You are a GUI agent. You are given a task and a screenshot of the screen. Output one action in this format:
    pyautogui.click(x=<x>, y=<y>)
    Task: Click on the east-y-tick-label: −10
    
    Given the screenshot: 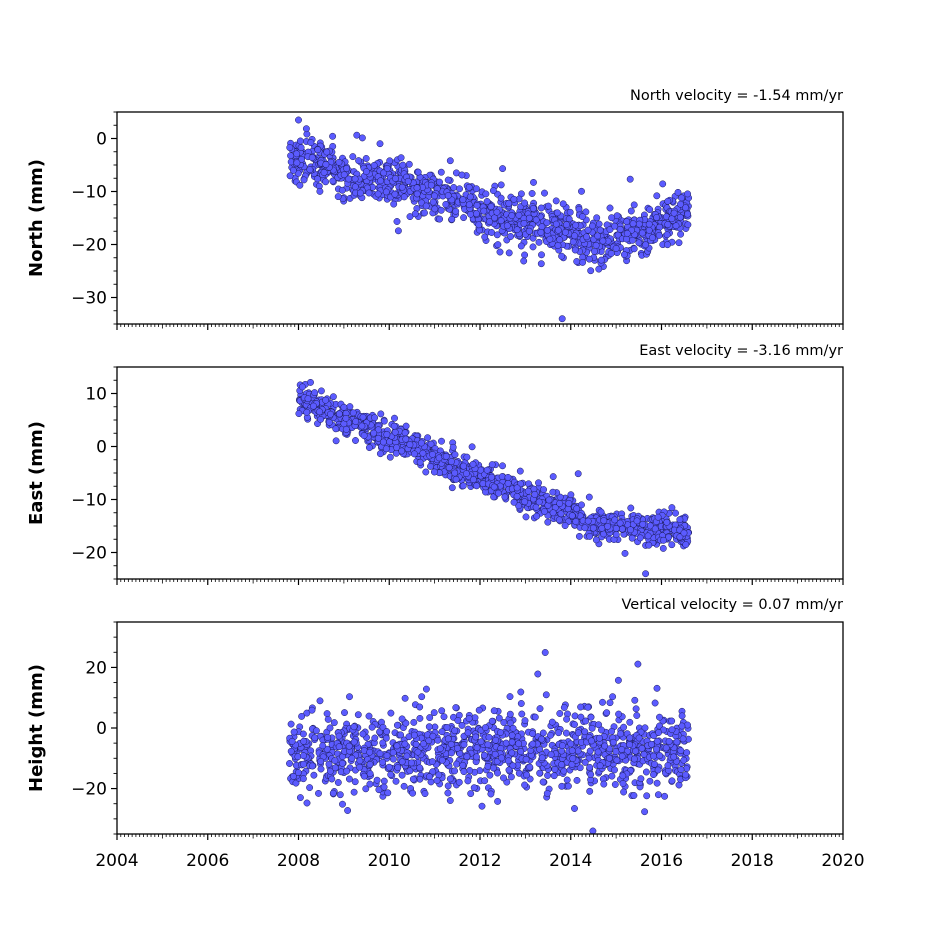 What is the action you would take?
    pyautogui.click(x=89, y=501)
    